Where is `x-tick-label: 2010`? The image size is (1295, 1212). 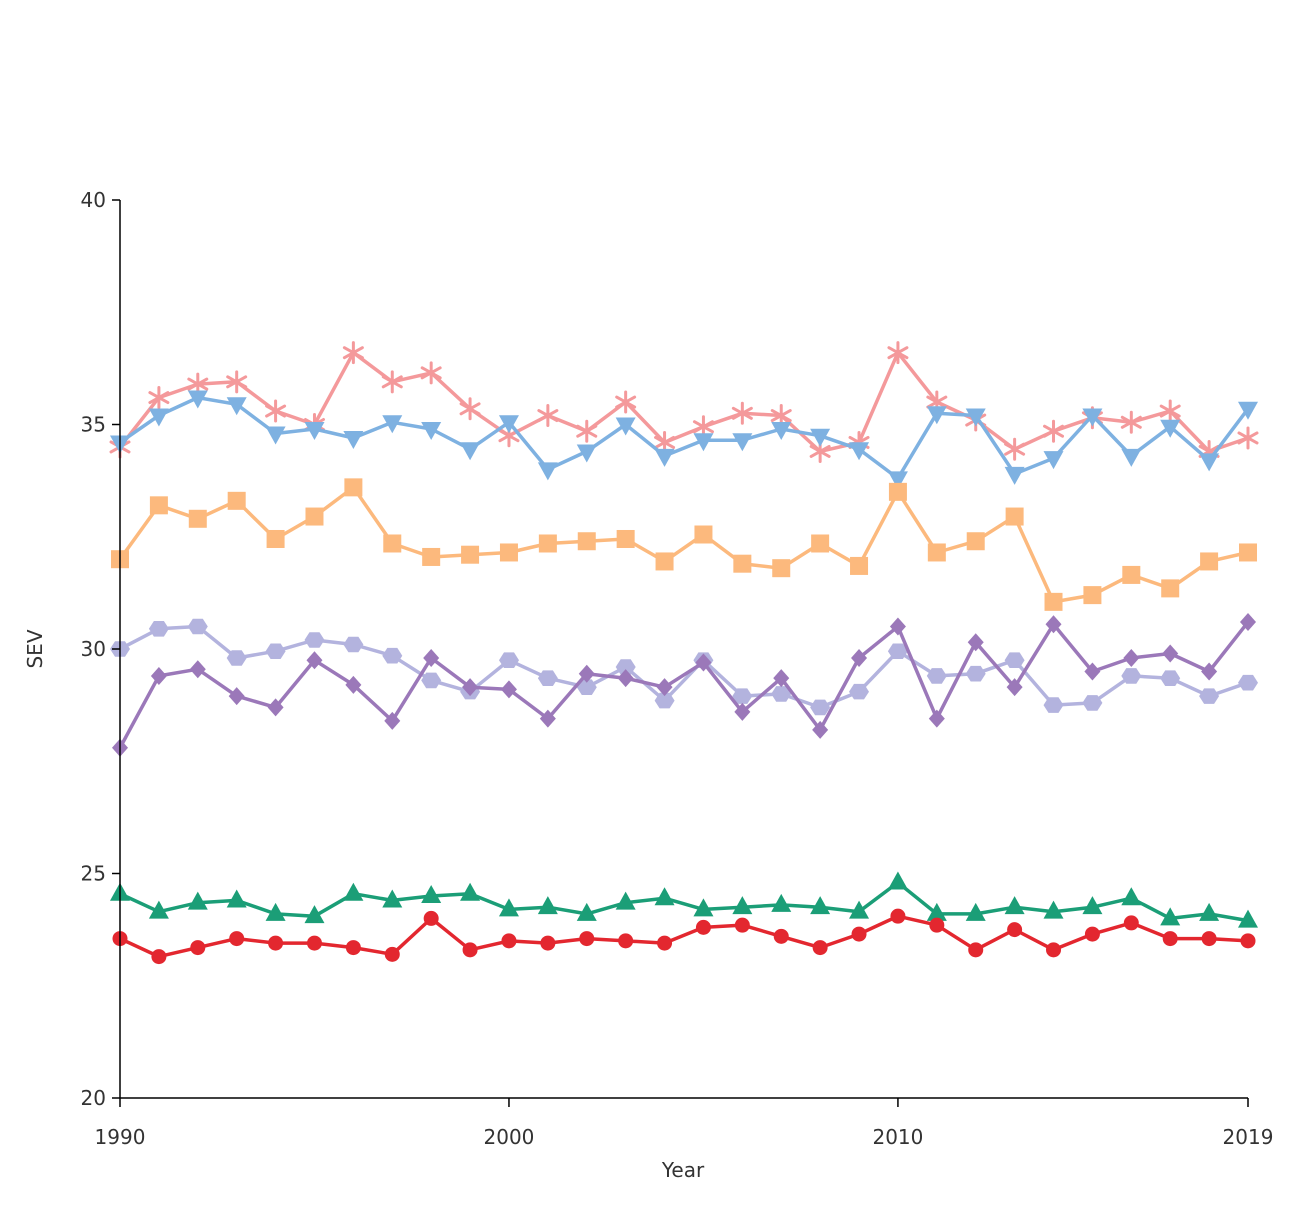 x-tick-label: 2010 is located at coordinates (897, 1137).